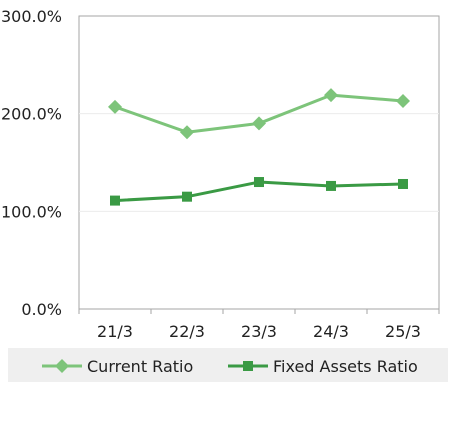 The width and height of the screenshot is (456, 430). Describe the element at coordinates (41, 309) in the screenshot. I see `y-tick-label: 0.0%` at that location.